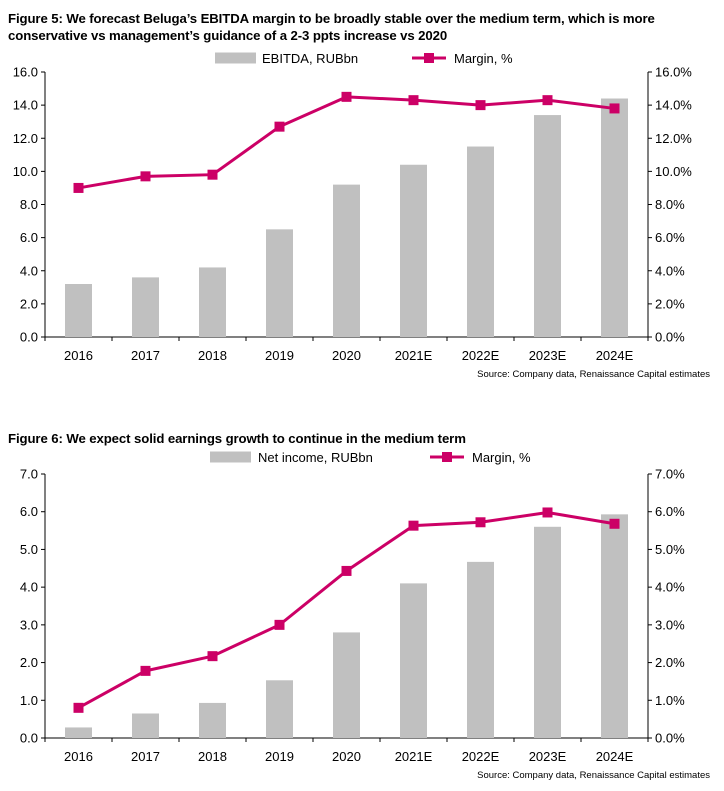 The image size is (724, 791). What do you see at coordinates (29, 474) in the screenshot?
I see `y-tick-label-left: 7.0` at bounding box center [29, 474].